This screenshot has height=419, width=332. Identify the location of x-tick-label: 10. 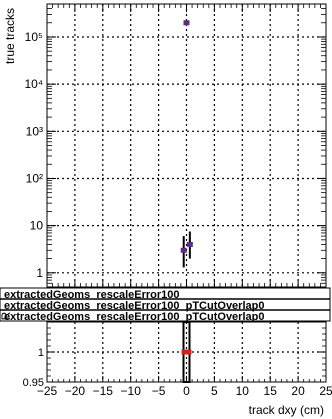
(243, 391).